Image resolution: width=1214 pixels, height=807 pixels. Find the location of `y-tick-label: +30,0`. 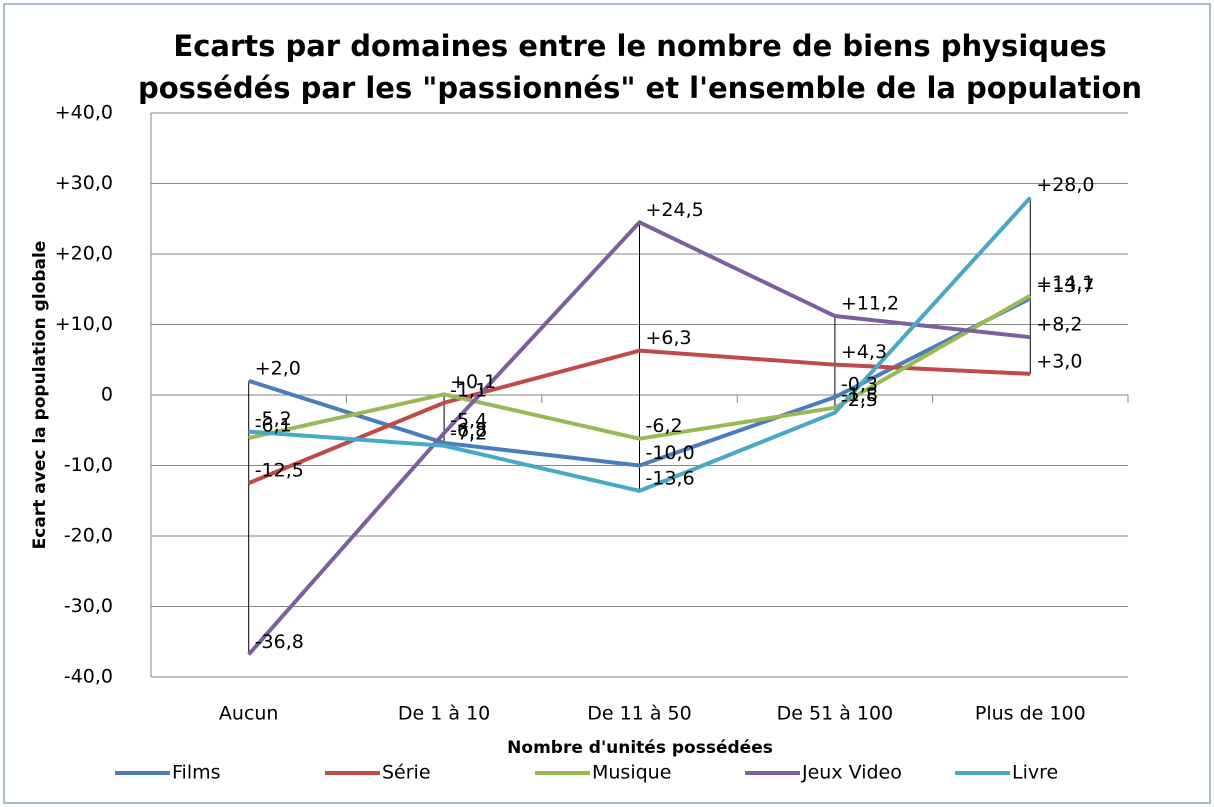

y-tick-label: +30,0 is located at coordinates (84, 183).